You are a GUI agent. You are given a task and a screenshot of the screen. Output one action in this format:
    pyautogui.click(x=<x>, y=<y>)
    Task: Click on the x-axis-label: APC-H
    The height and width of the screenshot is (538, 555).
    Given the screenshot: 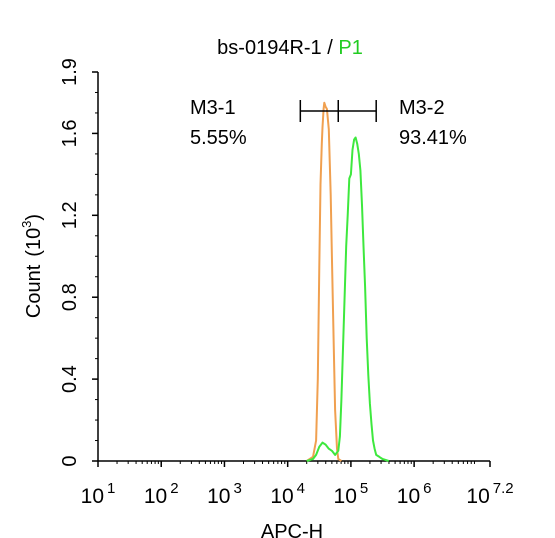 What is the action you would take?
    pyautogui.click(x=292, y=529)
    